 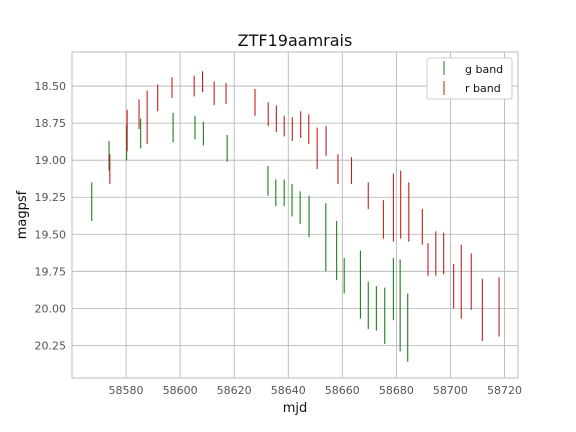 I want to click on legend: g band r band, so click(x=469, y=78).